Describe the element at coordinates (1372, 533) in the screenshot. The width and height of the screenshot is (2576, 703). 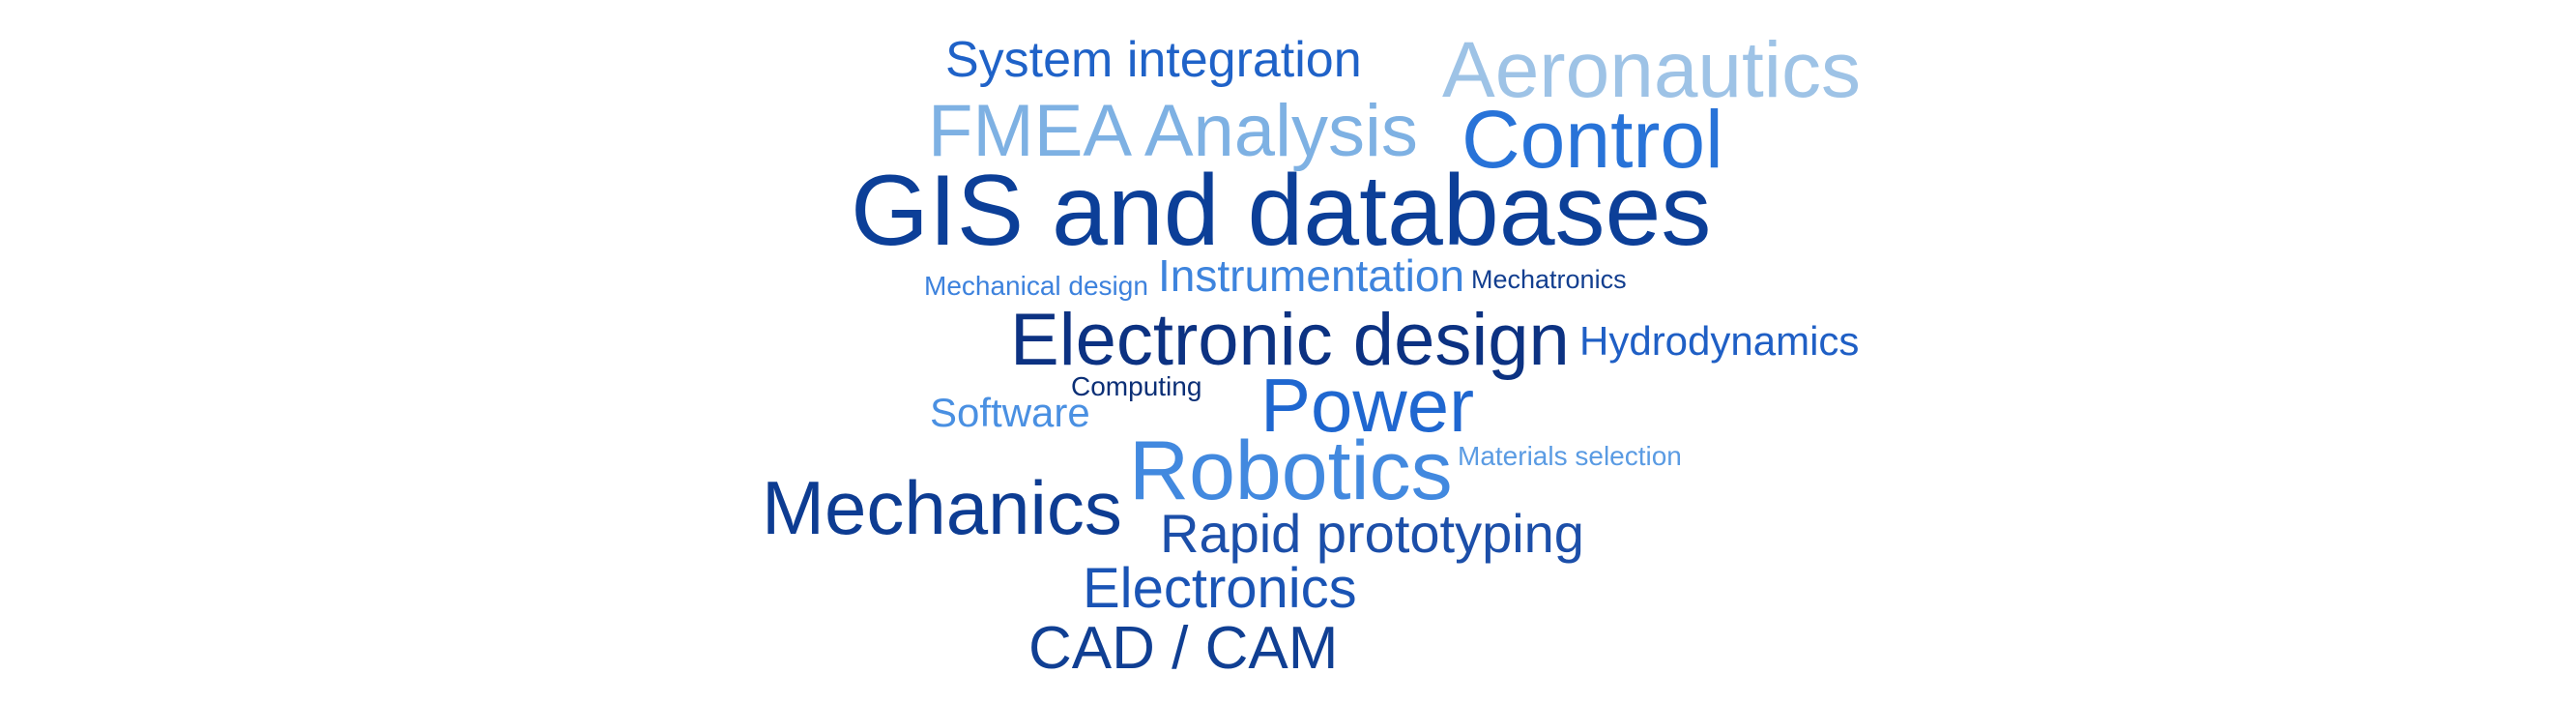
I see `word-rapid-prototyping: Rapid prototyping` at that location.